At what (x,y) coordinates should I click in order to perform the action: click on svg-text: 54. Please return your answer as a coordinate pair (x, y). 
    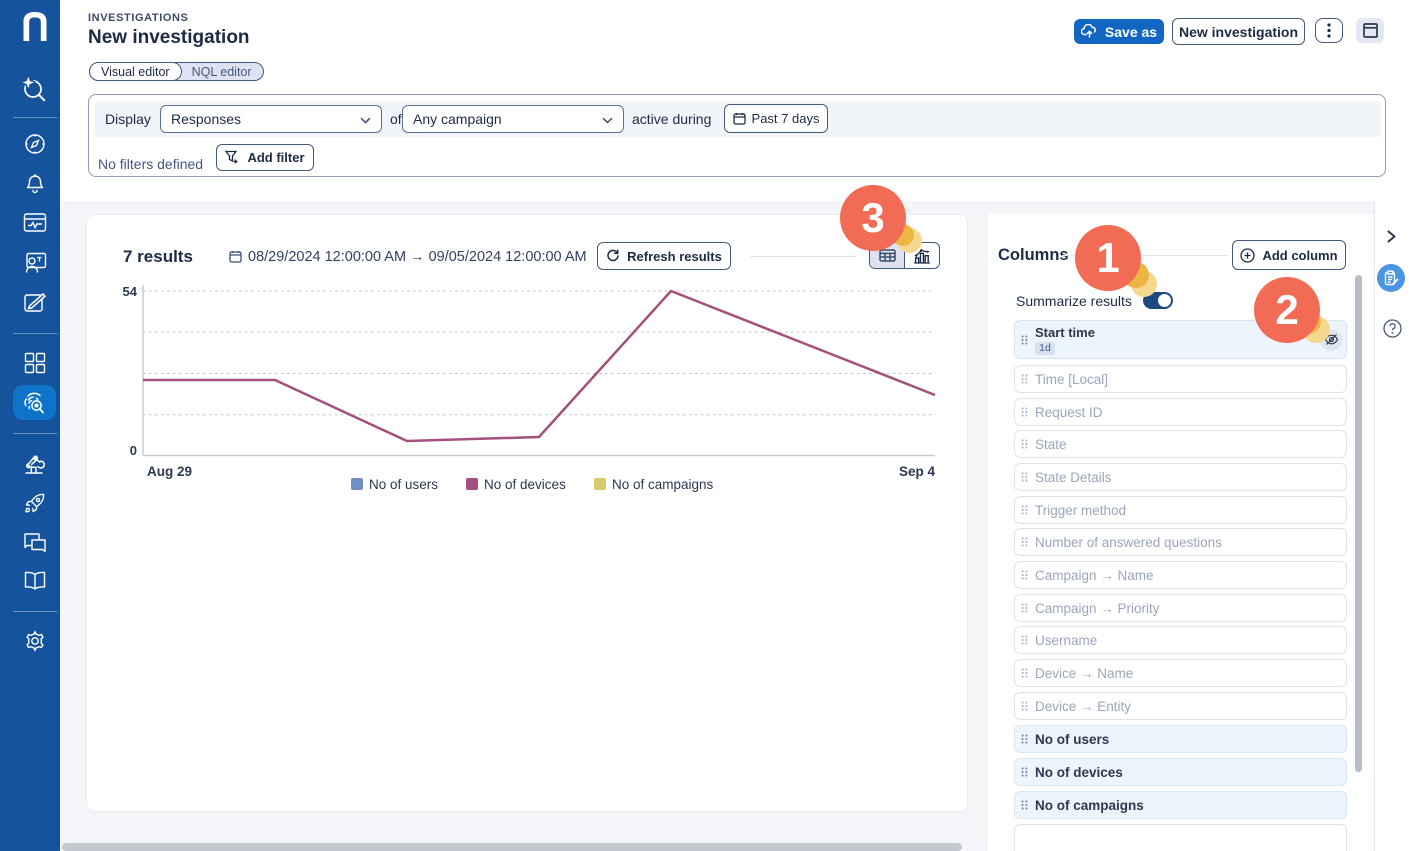
    Looking at the image, I should click on (130, 291).